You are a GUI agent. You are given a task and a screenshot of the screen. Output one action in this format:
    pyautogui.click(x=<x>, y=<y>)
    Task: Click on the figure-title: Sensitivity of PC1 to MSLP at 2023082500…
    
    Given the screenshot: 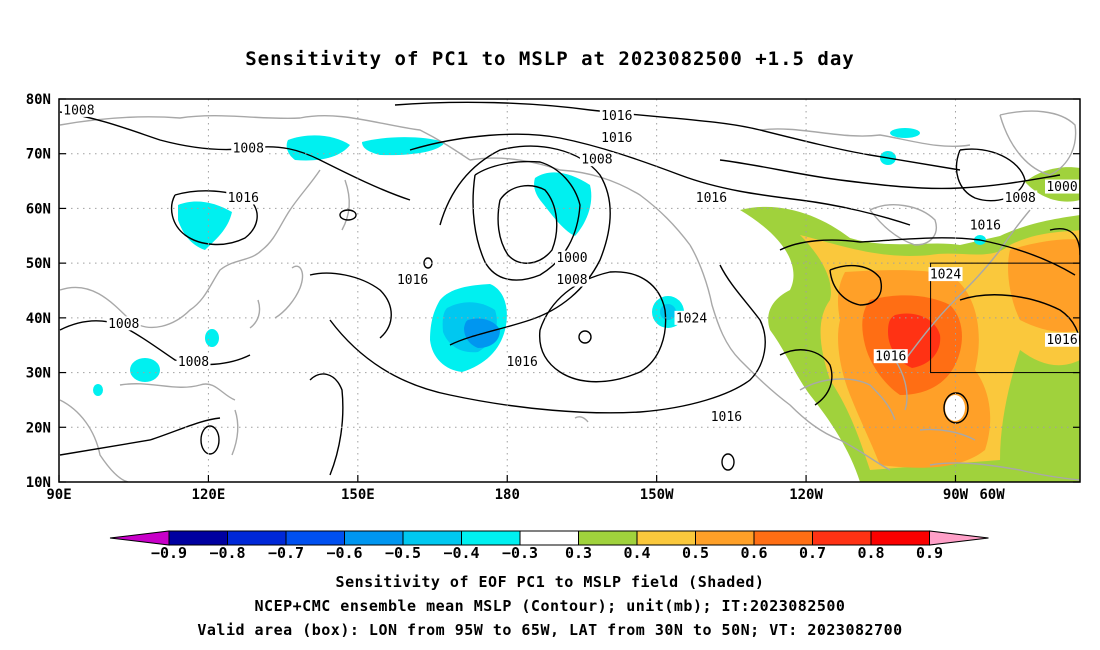 What is the action you would take?
    pyautogui.click(x=550, y=59)
    